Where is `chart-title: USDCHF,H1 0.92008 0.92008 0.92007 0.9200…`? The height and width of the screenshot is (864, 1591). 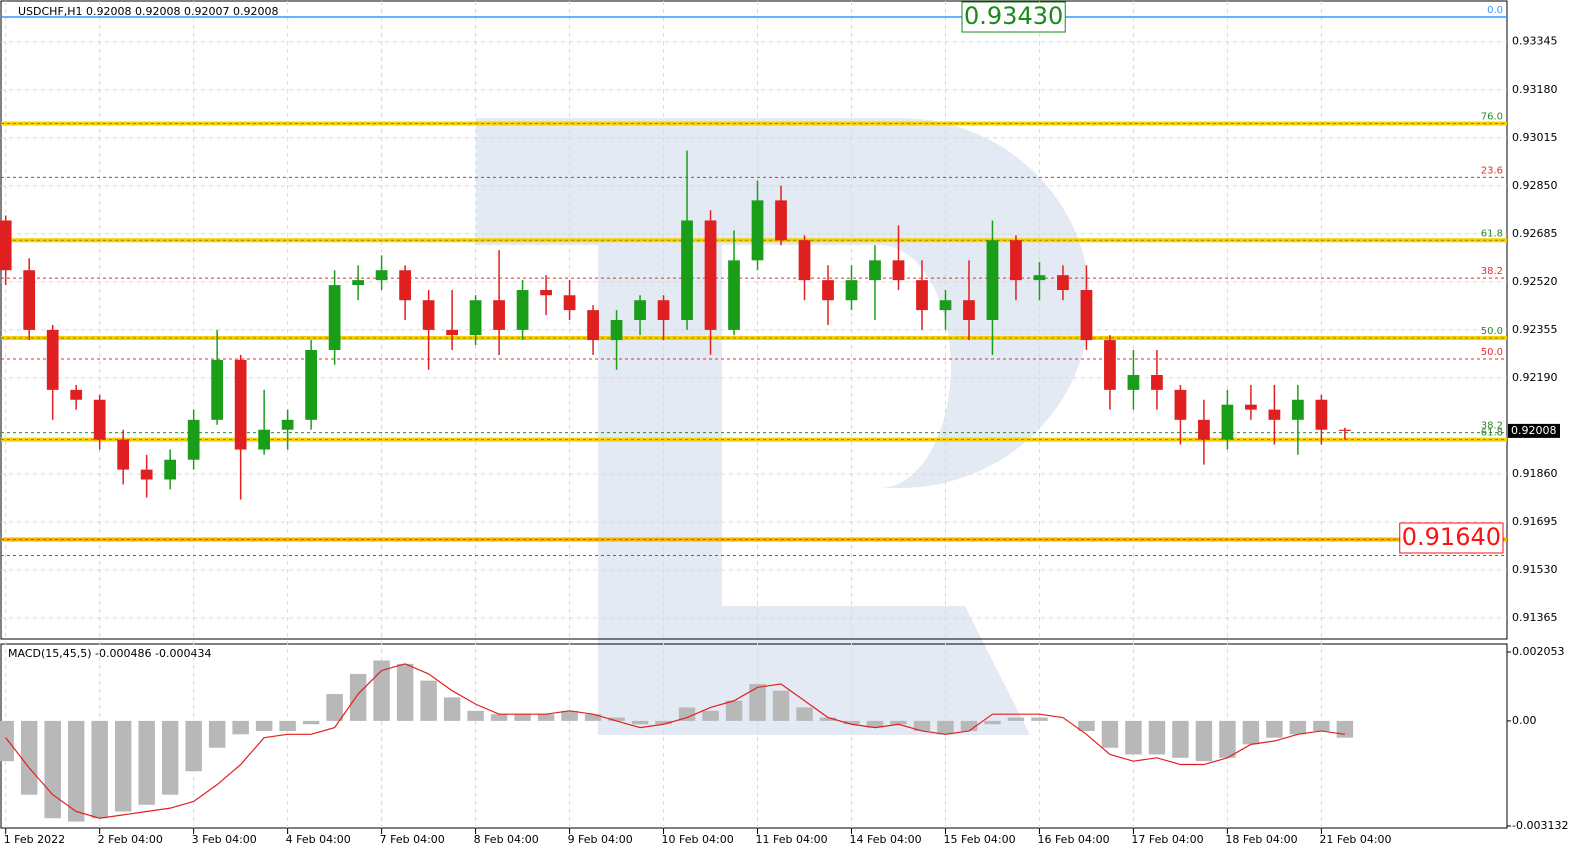 chart-title: USDCHF,H1 0.92008 0.92008 0.92007 0.9200… is located at coordinates (148, 11).